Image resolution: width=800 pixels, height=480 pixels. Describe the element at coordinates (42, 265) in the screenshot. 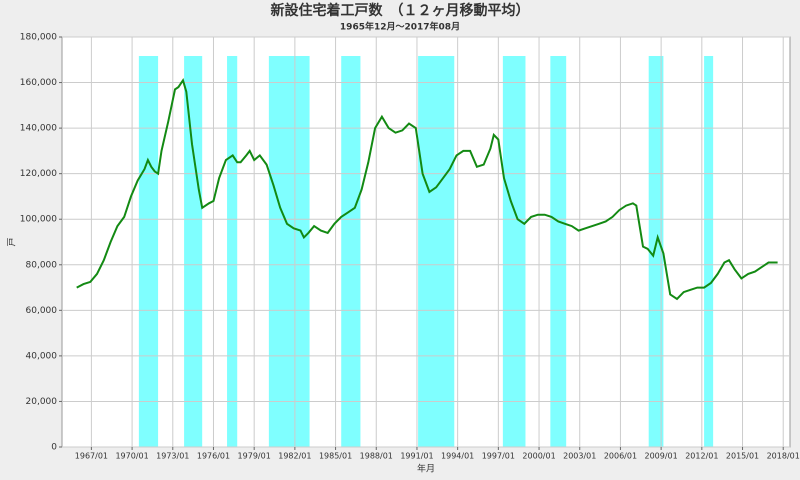

I see `y-tick-label: 80,000` at that location.